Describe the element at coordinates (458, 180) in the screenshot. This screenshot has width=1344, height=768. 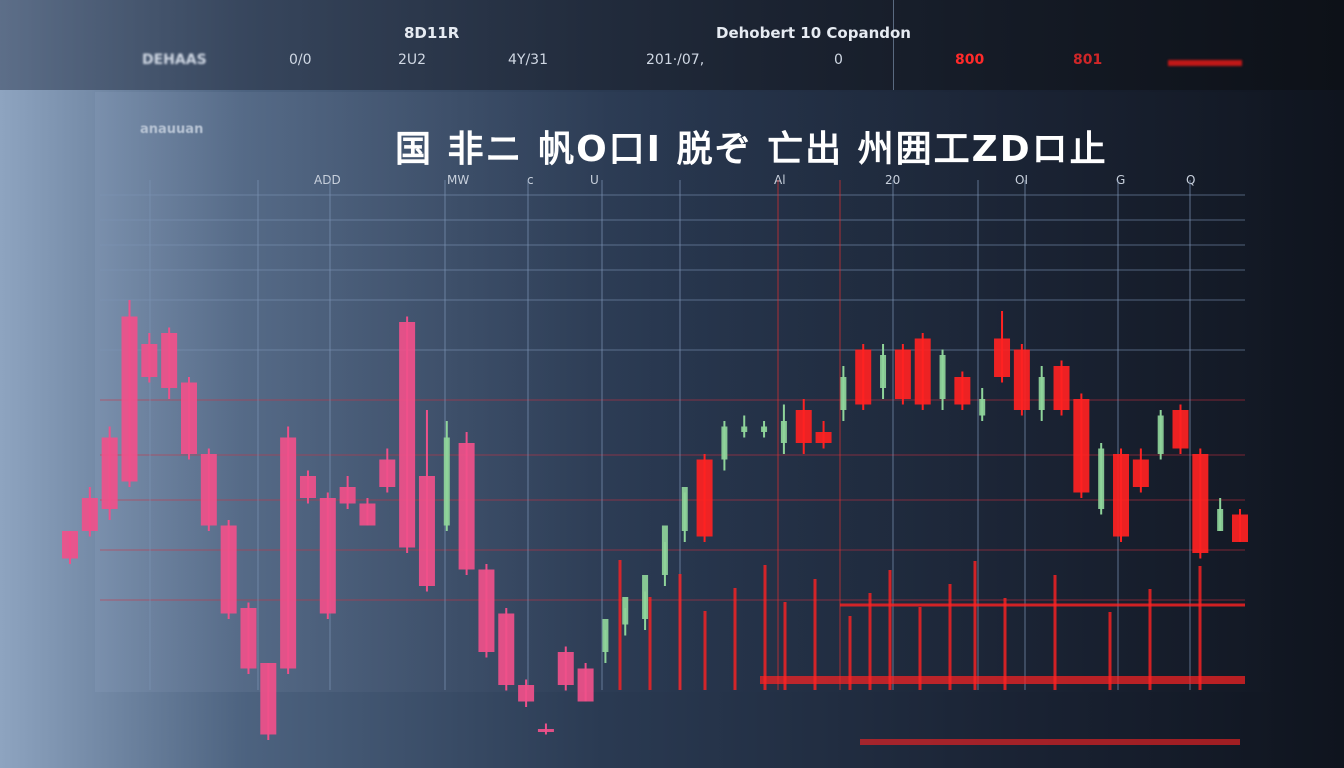
I see `axis-label: MW` at that location.